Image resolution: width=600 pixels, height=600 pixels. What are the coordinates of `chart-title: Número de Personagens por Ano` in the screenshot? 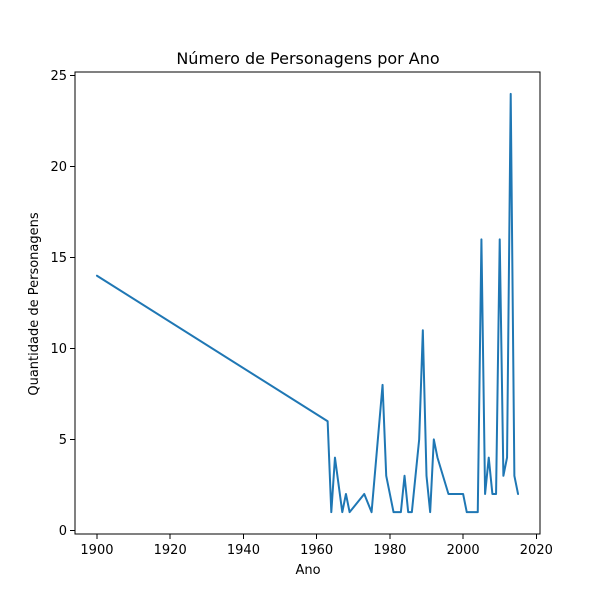 It's located at (307, 58).